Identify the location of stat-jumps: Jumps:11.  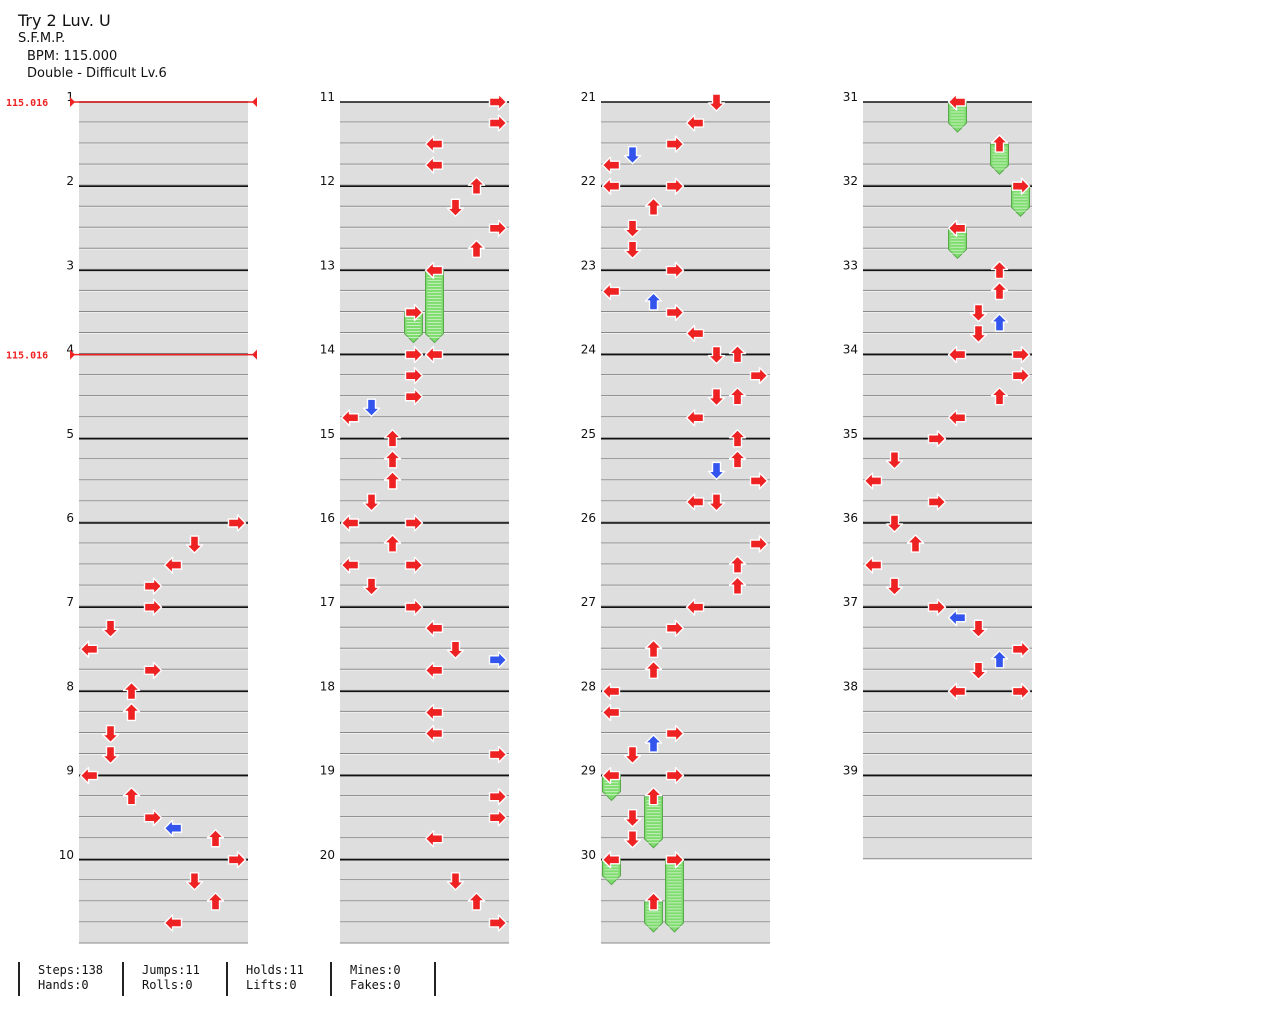
(171, 970).